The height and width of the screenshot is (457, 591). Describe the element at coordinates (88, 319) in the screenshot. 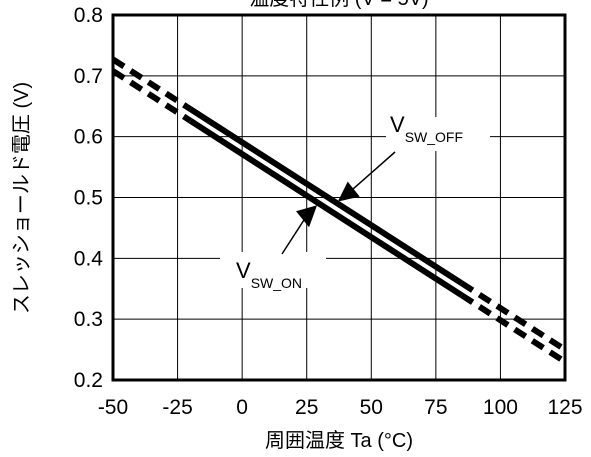

I see `y-tick-label: 0.3` at that location.